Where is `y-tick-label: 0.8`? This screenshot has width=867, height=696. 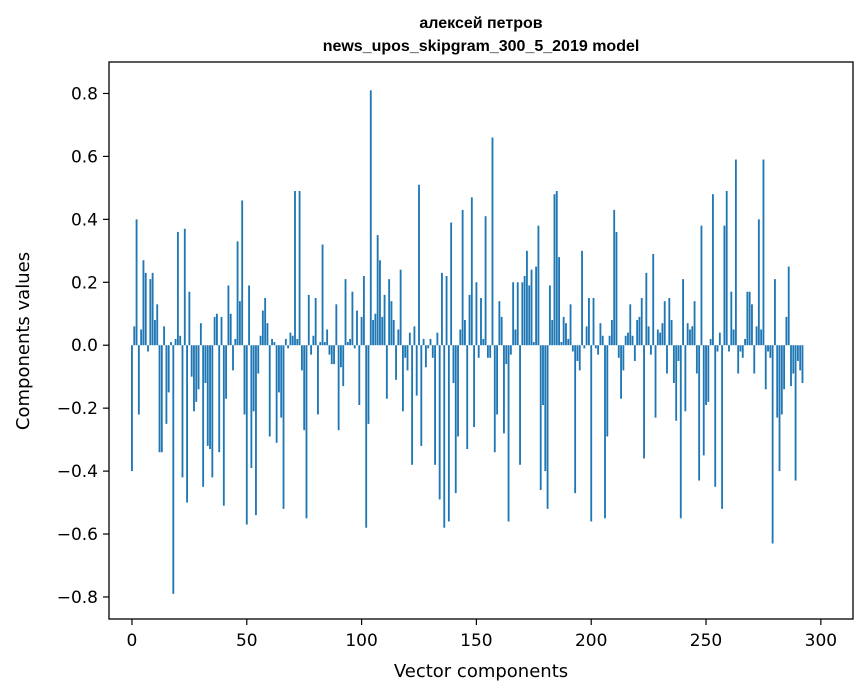
y-tick-label: 0.8 is located at coordinates (84, 94).